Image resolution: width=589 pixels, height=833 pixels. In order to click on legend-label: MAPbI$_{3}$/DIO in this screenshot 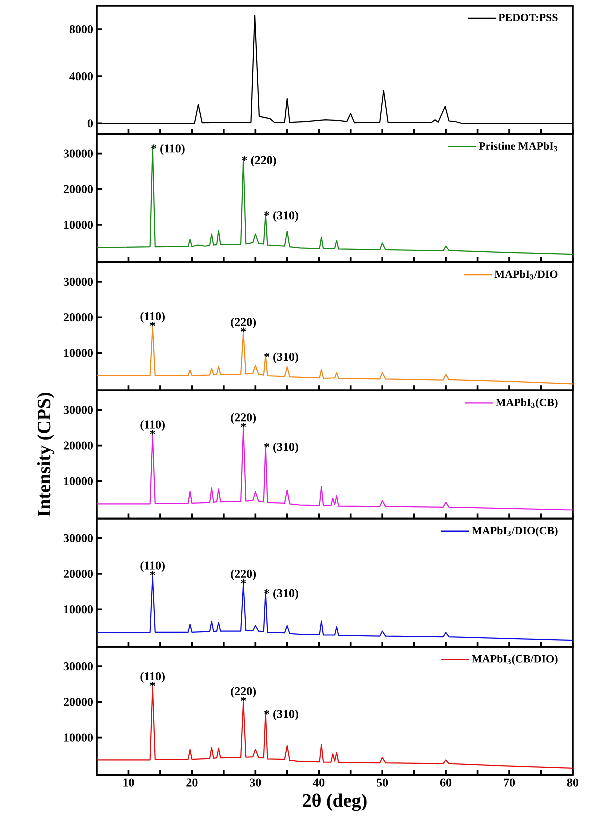, I will do `click(526, 275)`.